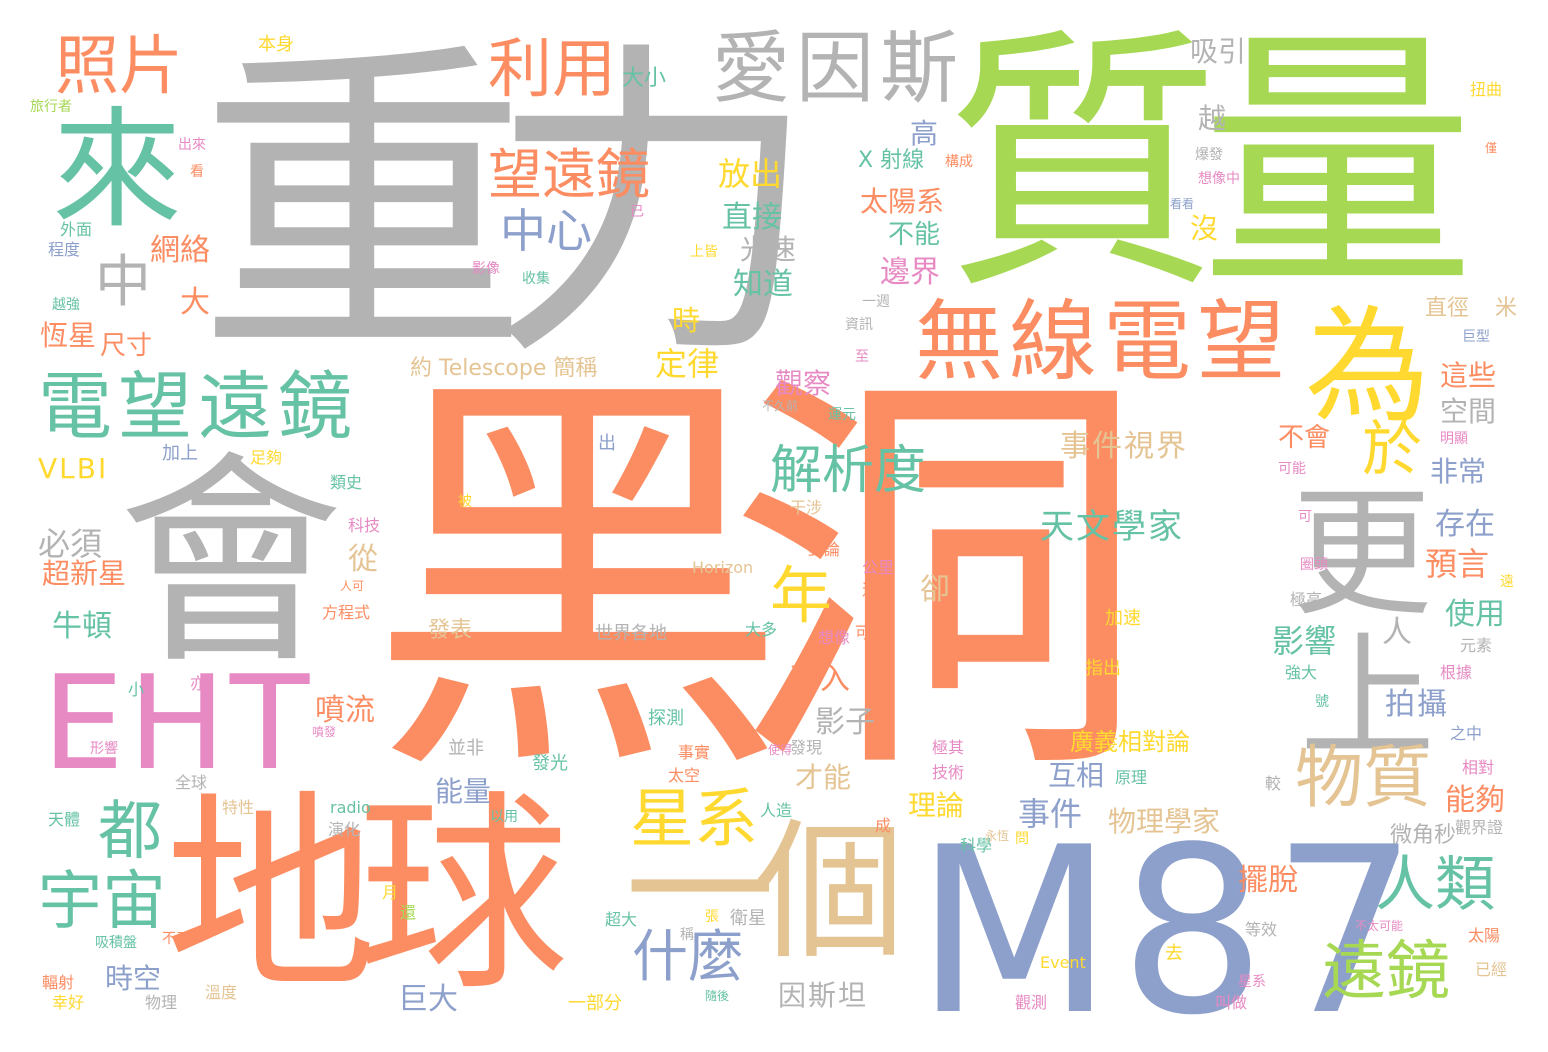 This screenshot has width=1548, height=1052. What do you see at coordinates (1204, 228) in the screenshot?
I see `word-not: 沒` at bounding box center [1204, 228].